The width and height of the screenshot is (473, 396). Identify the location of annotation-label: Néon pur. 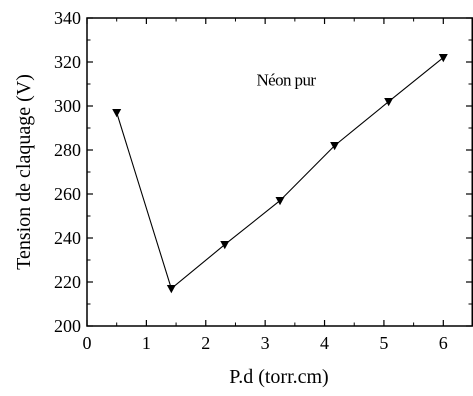
(286, 80).